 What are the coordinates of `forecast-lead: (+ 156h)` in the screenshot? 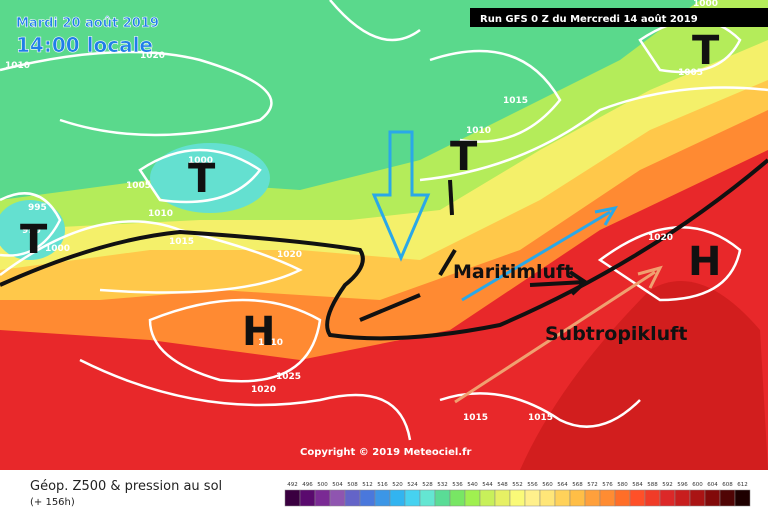 It's located at (52, 502).